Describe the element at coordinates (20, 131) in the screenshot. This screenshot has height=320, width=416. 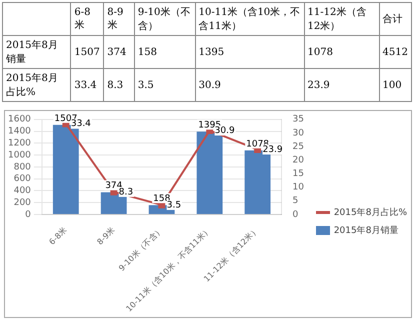
I see `y-tick-label: 1400` at that location.